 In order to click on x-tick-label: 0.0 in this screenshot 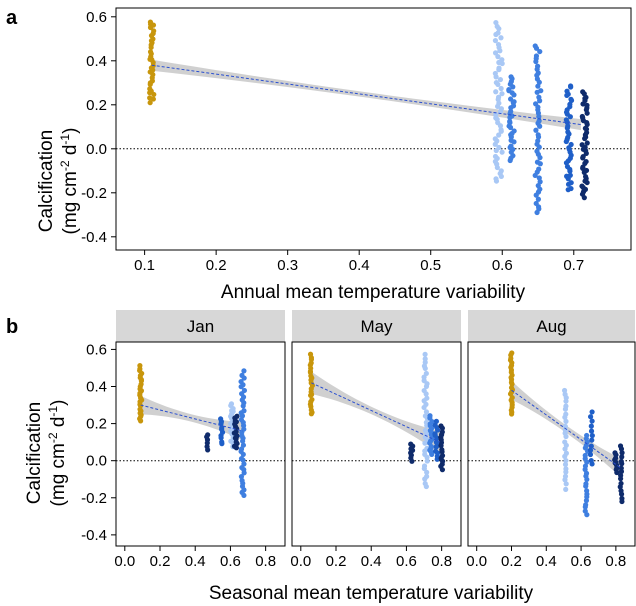, I will do `click(476, 561)`.